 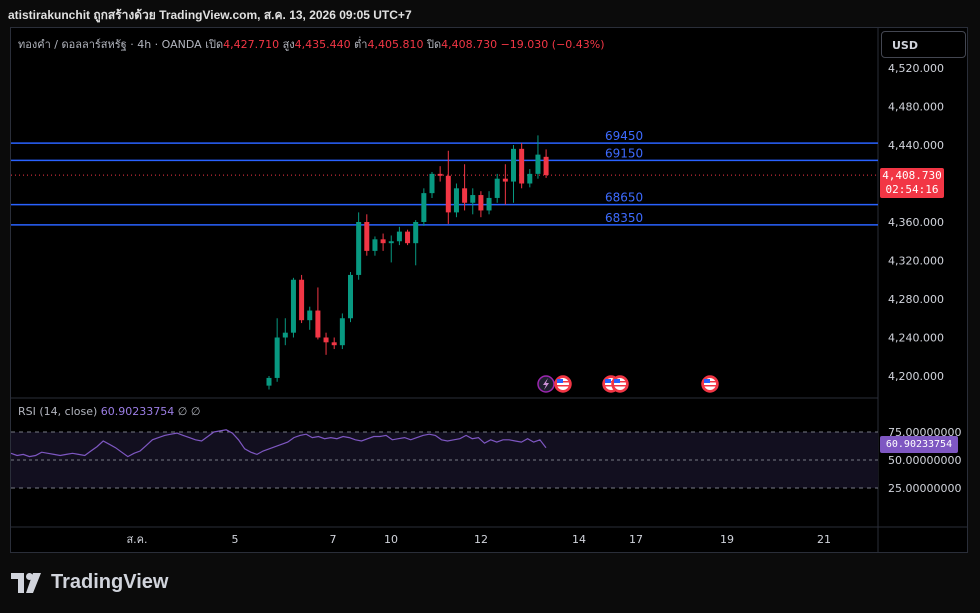 I want to click on bar-countdown: 02:54:16, so click(x=912, y=189).